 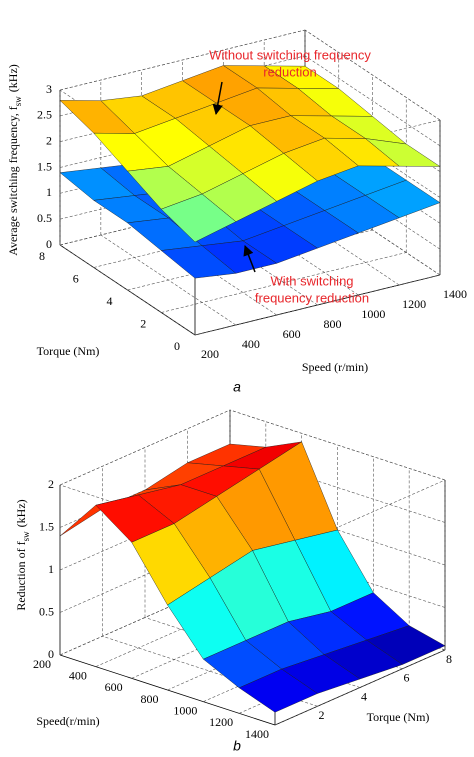 I want to click on z-axis-label: Average switching frequency, fsw (kHz), so click(x=14, y=160).